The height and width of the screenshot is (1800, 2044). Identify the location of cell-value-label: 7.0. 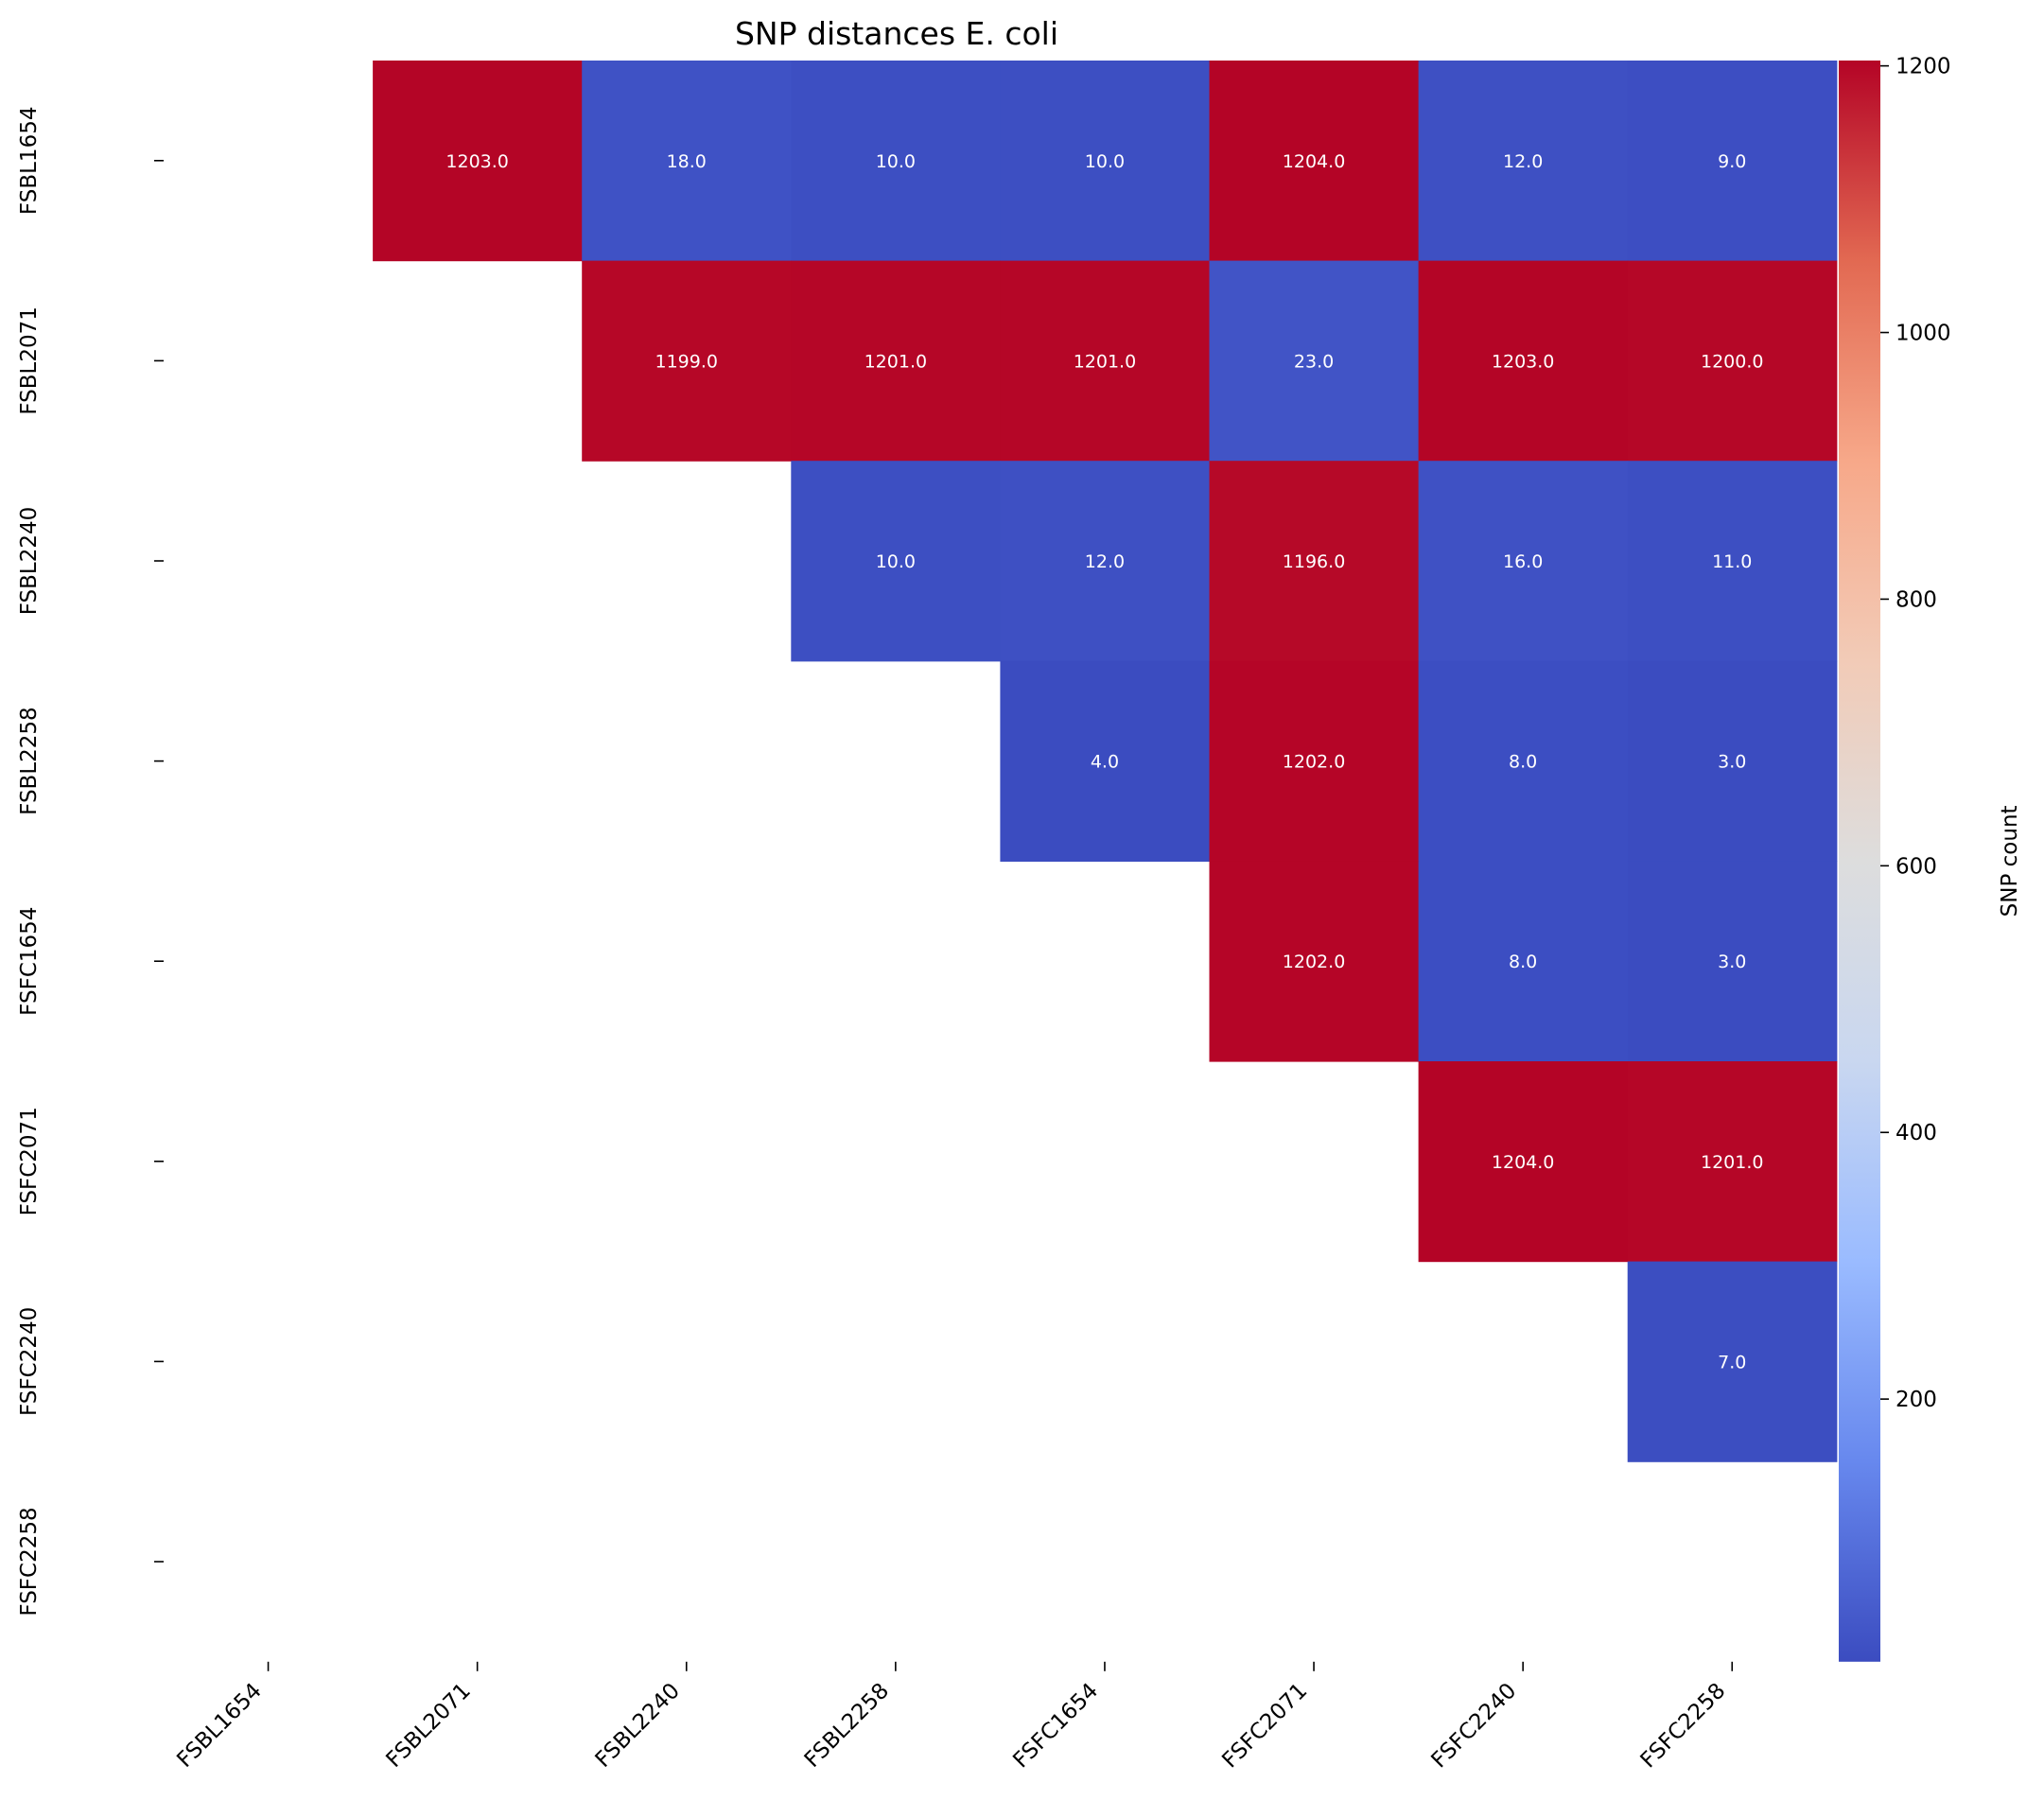
(1732, 1362).